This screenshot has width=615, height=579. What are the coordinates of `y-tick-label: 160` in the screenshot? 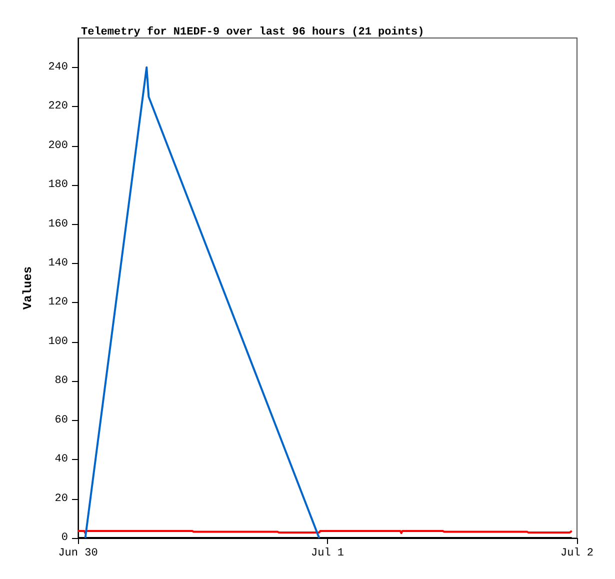 It's located at (58, 224).